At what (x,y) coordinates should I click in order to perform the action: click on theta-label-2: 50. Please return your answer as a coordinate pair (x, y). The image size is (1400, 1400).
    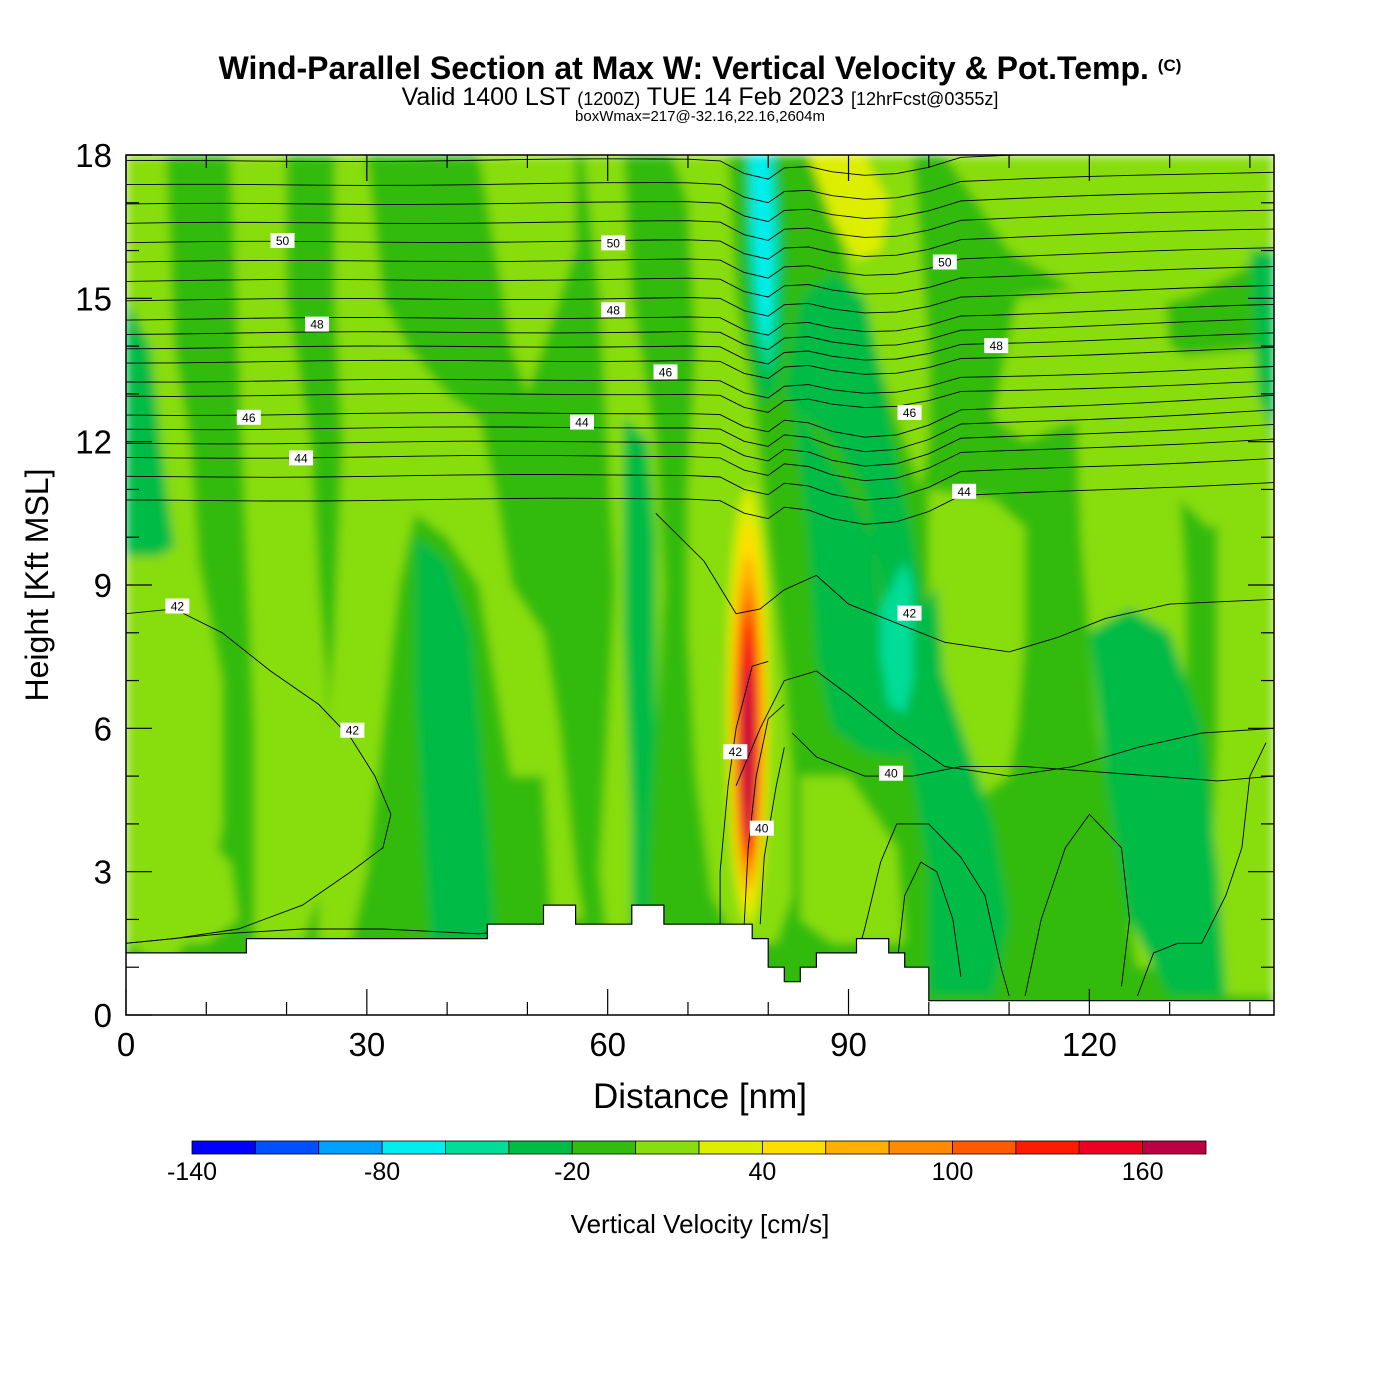
    Looking at the image, I should click on (944, 262).